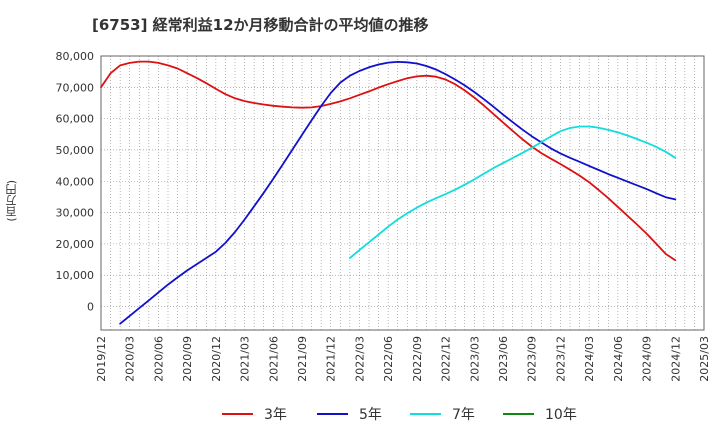  Describe the element at coordinates (417, 359) in the screenshot. I see `x-tick-label: 2022/09` at that location.